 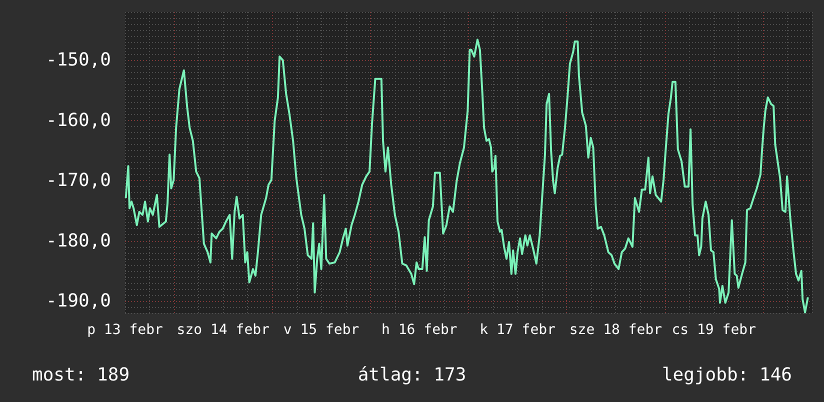 I want to click on y-tick-label: -160,0, so click(x=78, y=120).